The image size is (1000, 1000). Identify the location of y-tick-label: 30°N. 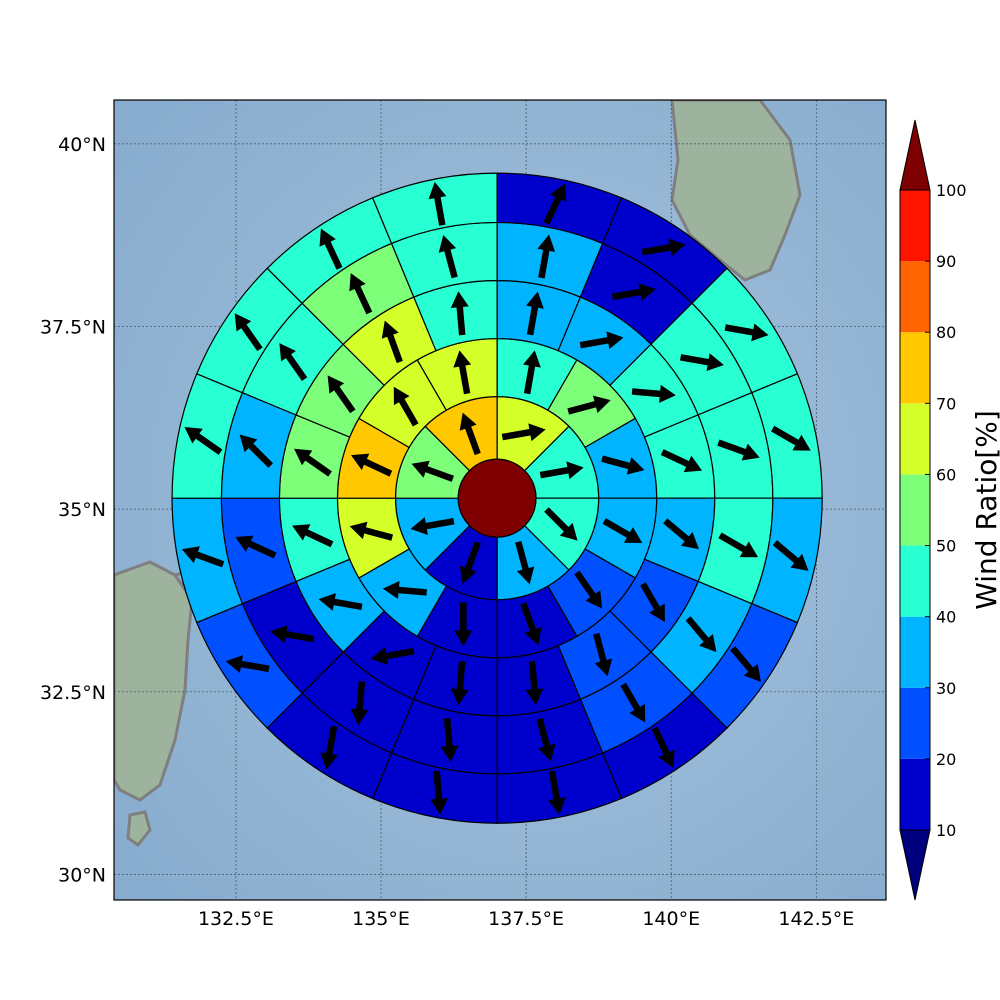
(82, 875).